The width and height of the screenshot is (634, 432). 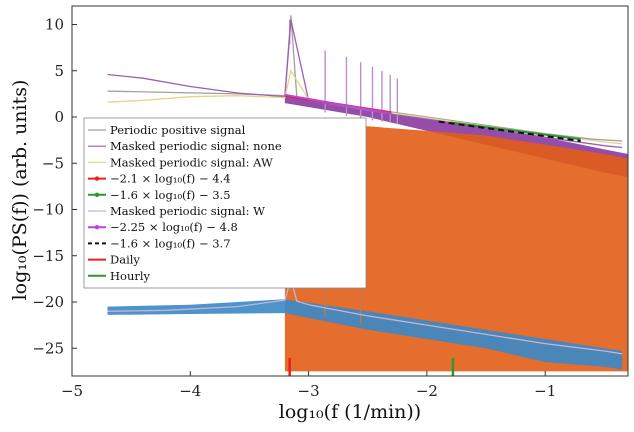 I want to click on legend-entry: −1.6 × log₁₀(f) − 3.5, so click(x=170, y=195).